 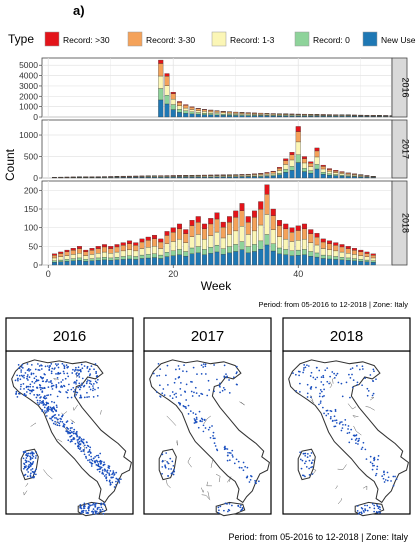 What do you see at coordinates (35, 265) in the screenshot?
I see `y-tick-label: 0` at bounding box center [35, 265].